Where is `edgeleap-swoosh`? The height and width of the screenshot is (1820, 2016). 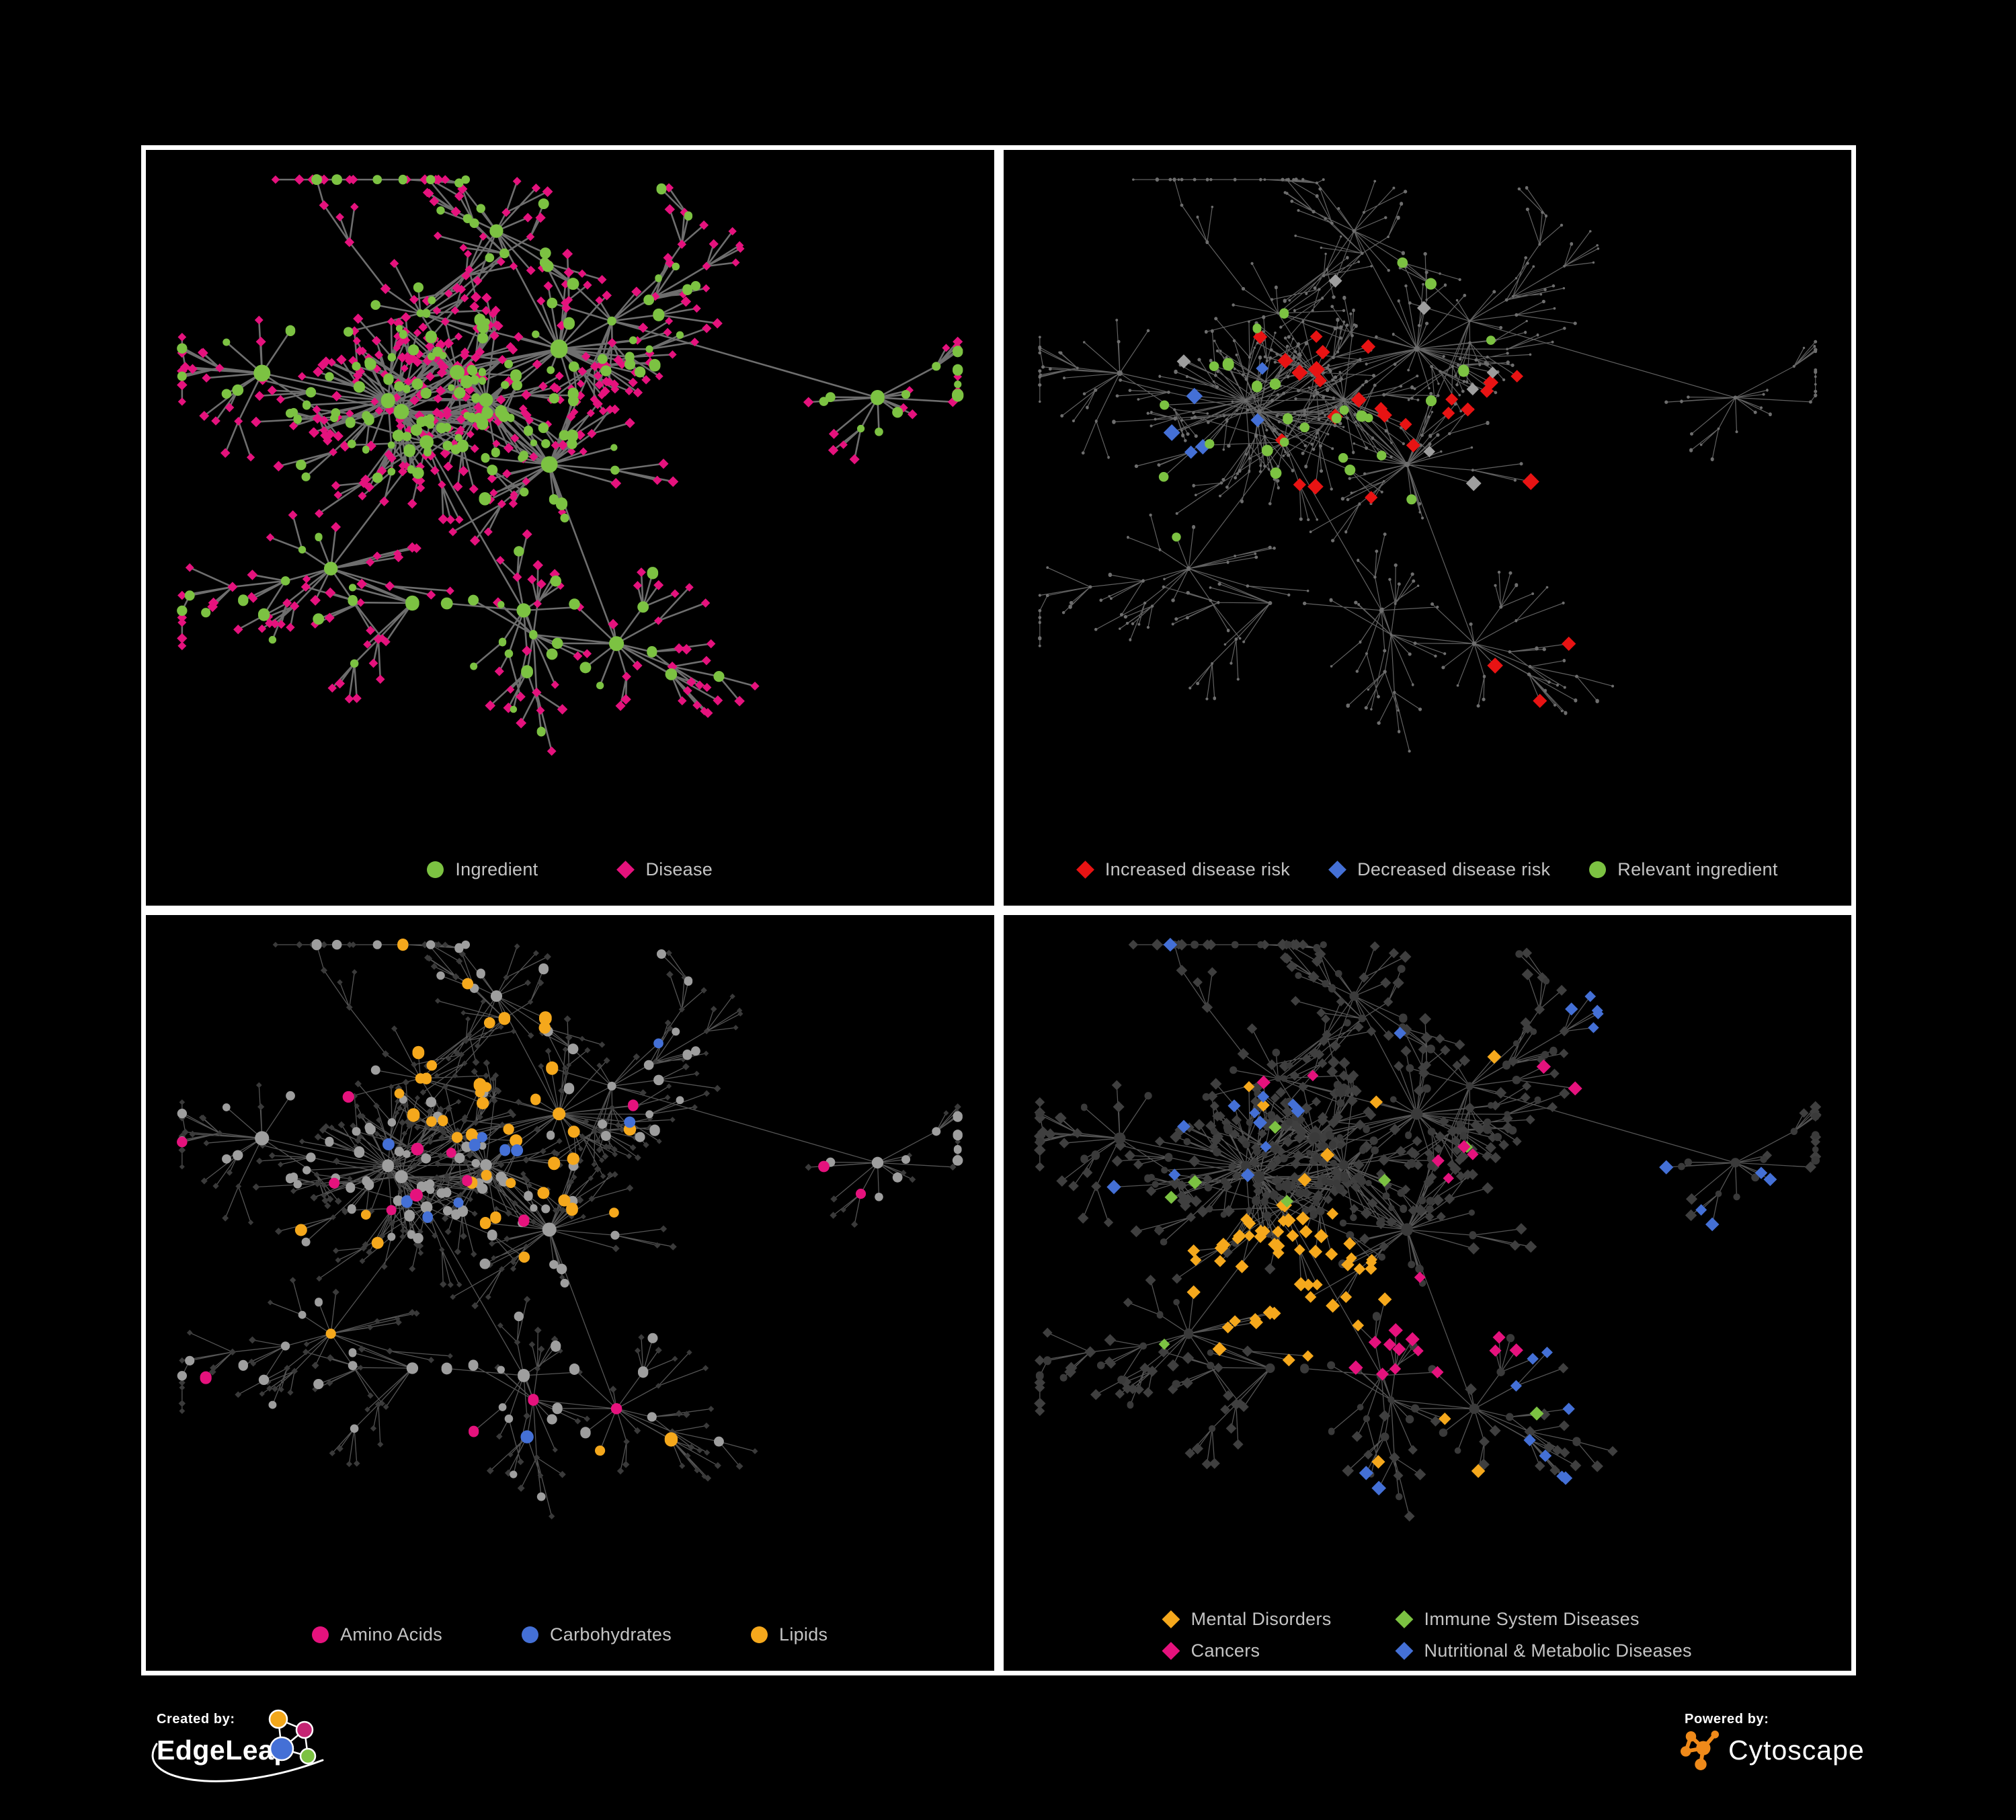 edgeleap-swoosh is located at coordinates (237, 1762).